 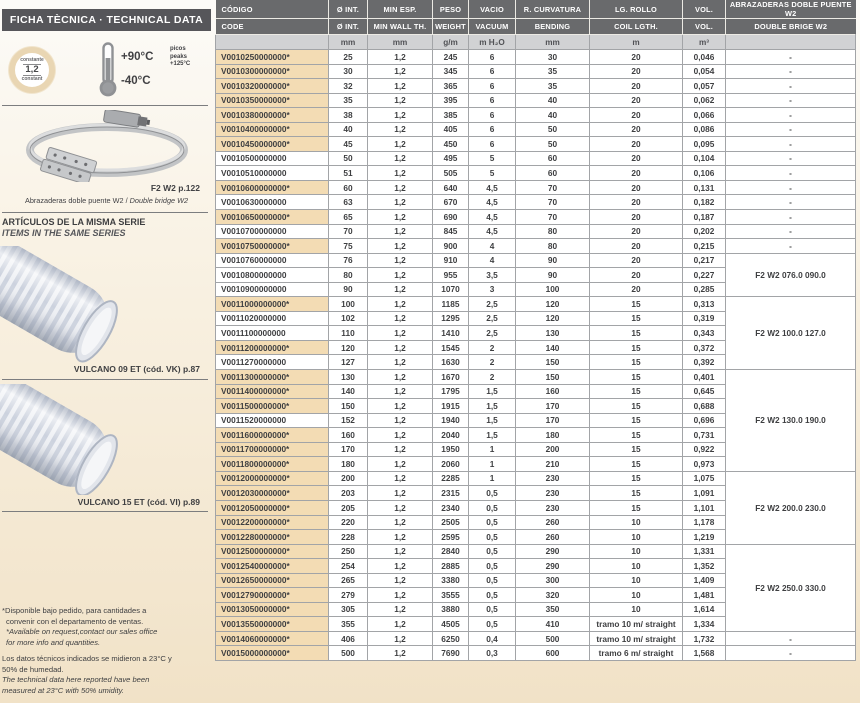 I want to click on value-cell: 45, so click(x=348, y=144).